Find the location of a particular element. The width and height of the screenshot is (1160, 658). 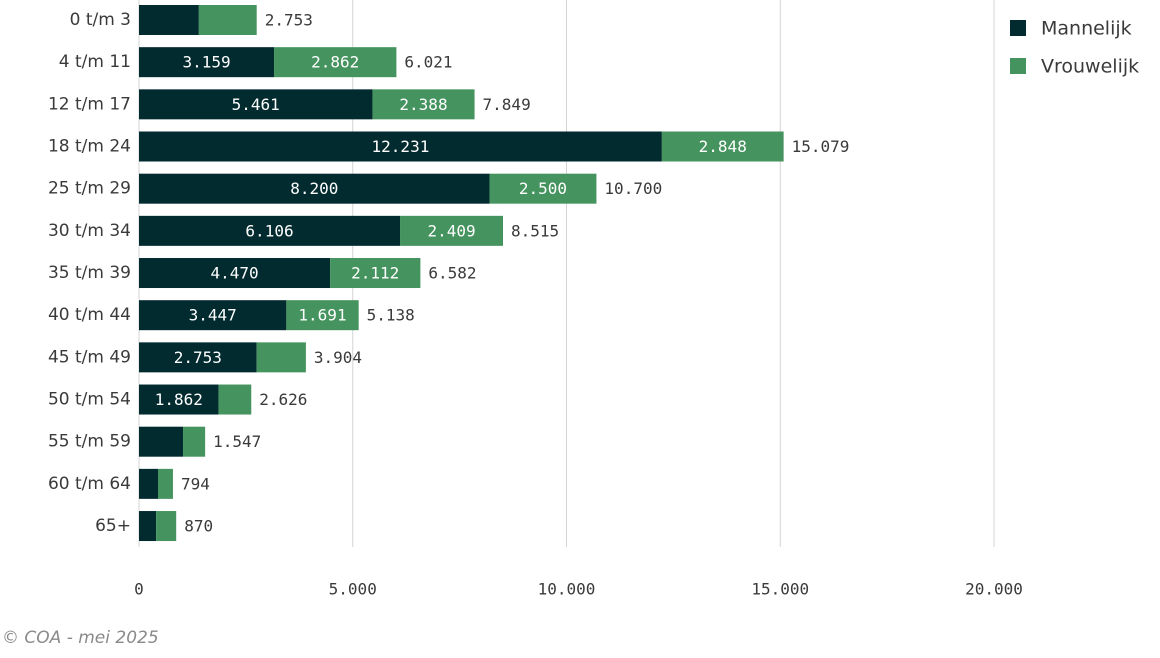

legend-label: Mannelijk is located at coordinates (1086, 29).